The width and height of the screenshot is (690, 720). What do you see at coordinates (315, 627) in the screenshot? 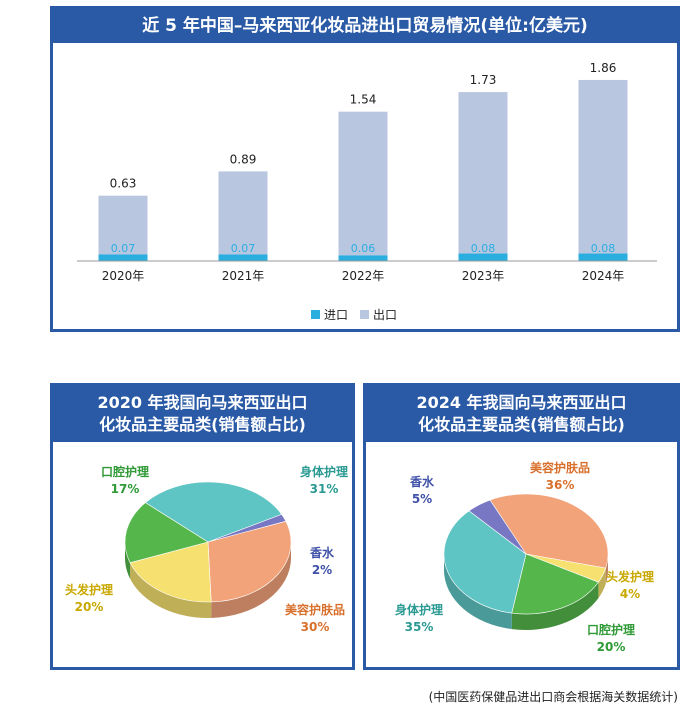
I see `pie-percent-label: 30%` at bounding box center [315, 627].